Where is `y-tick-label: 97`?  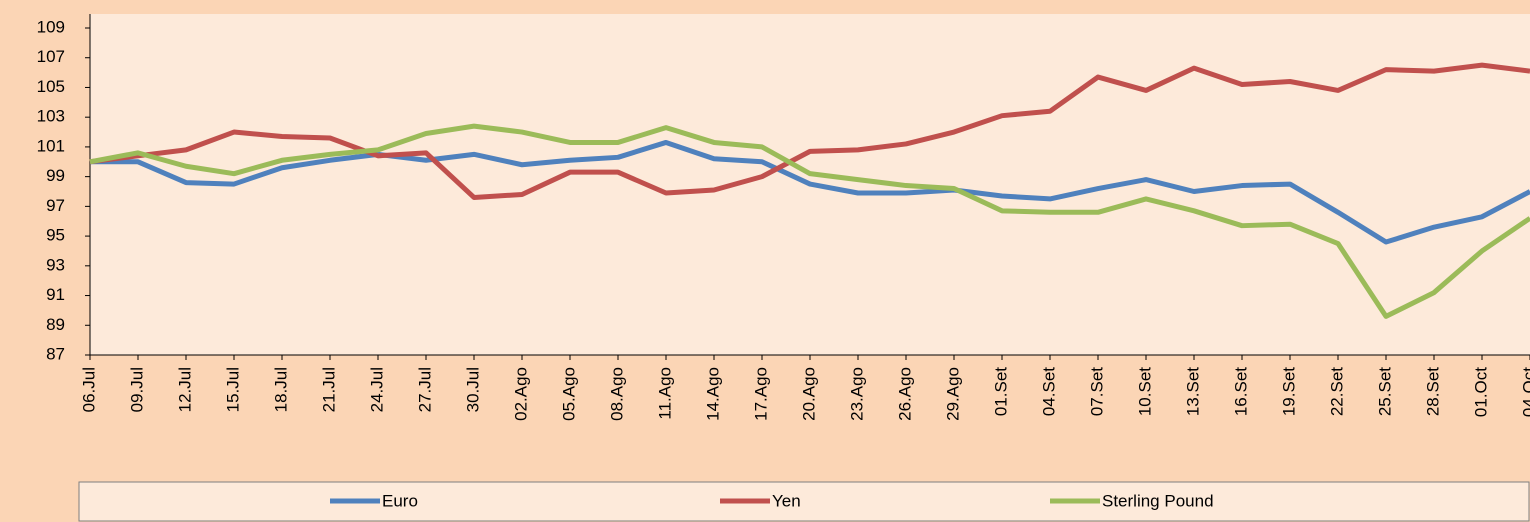 y-tick-label: 97 is located at coordinates (55, 205).